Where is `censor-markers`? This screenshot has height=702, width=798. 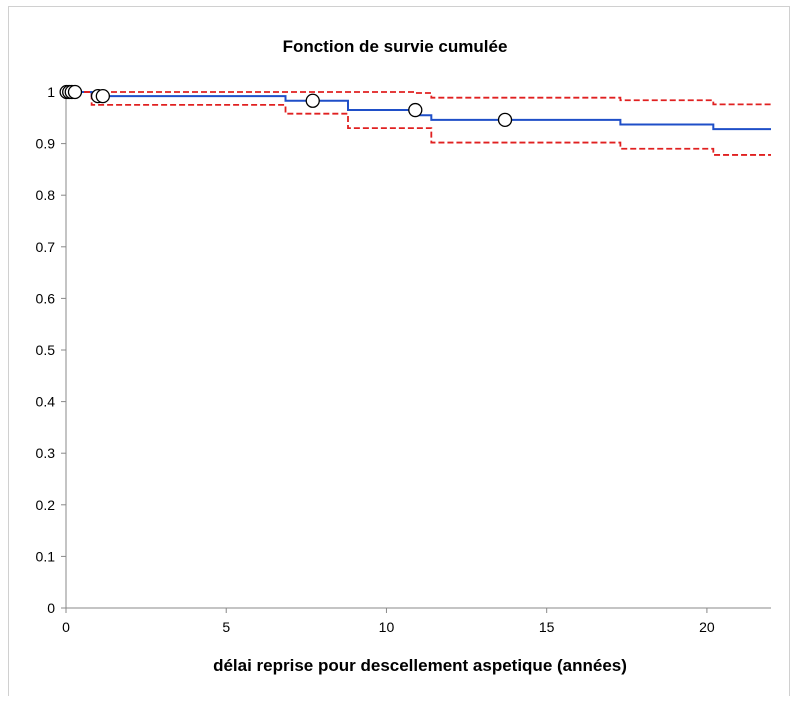
censor-markers is located at coordinates (286, 106).